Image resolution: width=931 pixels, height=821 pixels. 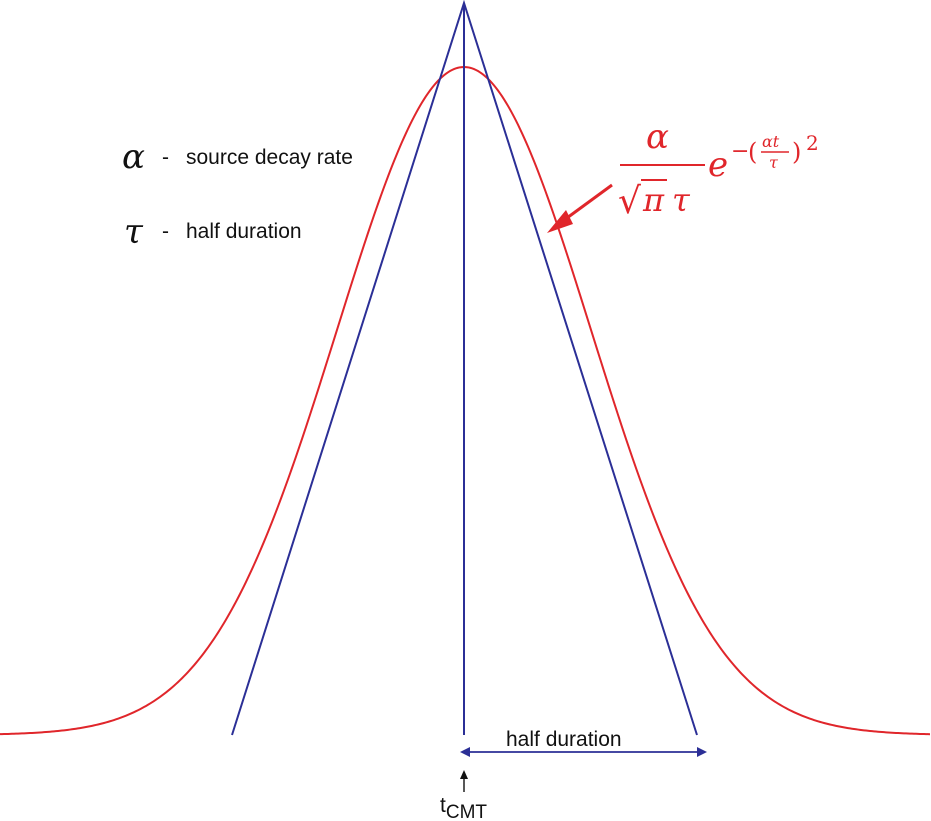 What do you see at coordinates (165, 157) in the screenshot?
I see `alpha-dash: -` at bounding box center [165, 157].